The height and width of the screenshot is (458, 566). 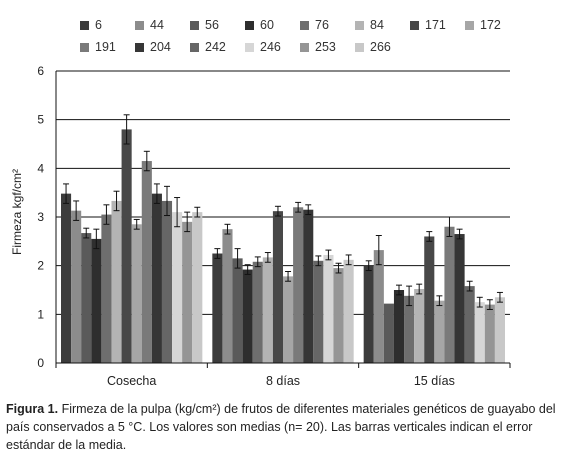 I want to click on legend-item: 242, so click(x=217, y=47).